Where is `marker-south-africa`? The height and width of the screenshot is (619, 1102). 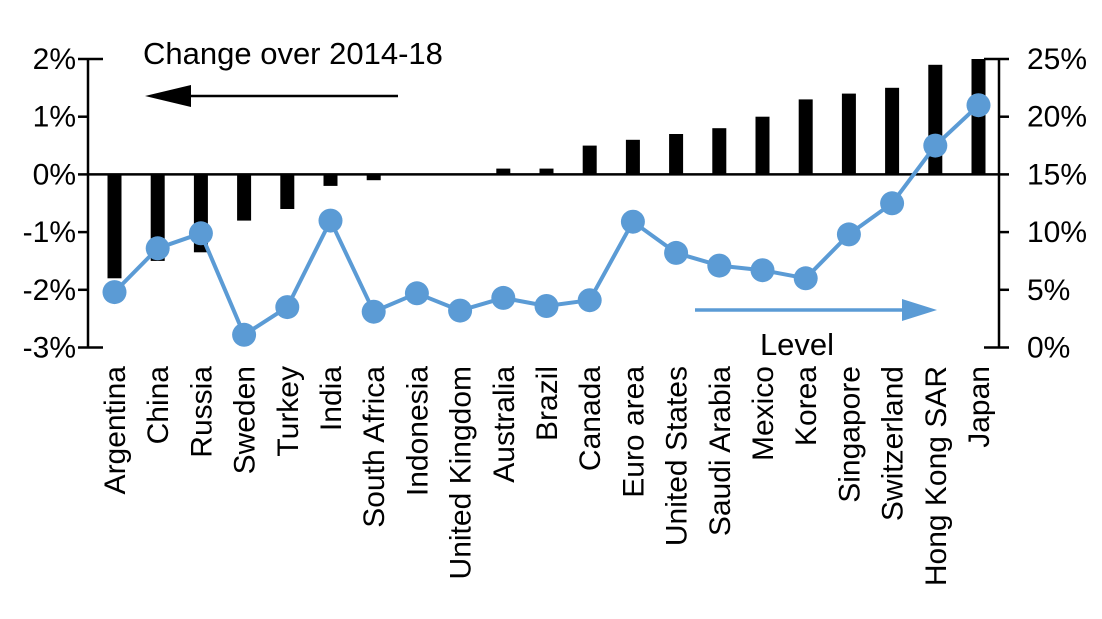
marker-south-africa is located at coordinates (373, 311).